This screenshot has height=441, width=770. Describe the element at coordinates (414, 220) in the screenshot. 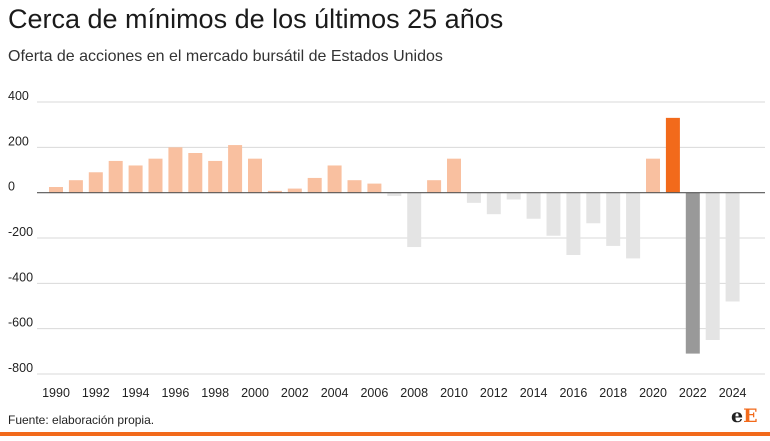

I see `bar-2008` at that location.